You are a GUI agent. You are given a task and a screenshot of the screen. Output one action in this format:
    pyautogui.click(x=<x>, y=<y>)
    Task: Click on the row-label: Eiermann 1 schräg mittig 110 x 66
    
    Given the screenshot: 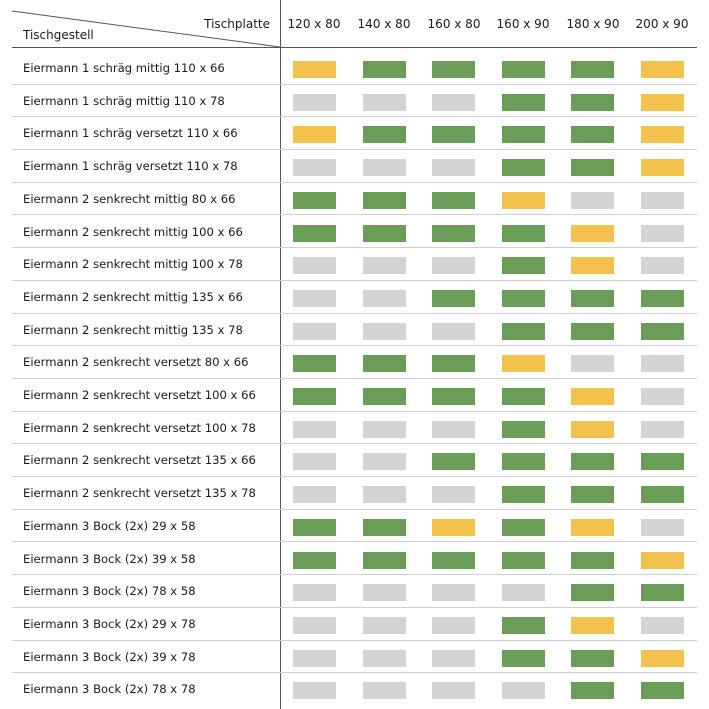 What is the action you would take?
    pyautogui.click(x=124, y=68)
    